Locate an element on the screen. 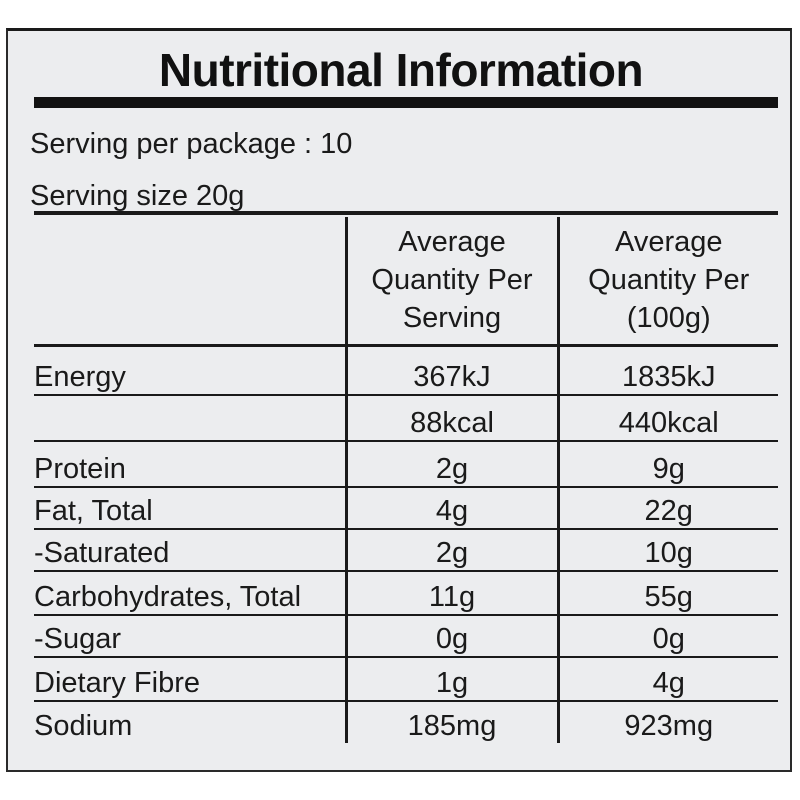 The height and width of the screenshot is (800, 800). value-per-100g: 0g is located at coordinates (668, 636).